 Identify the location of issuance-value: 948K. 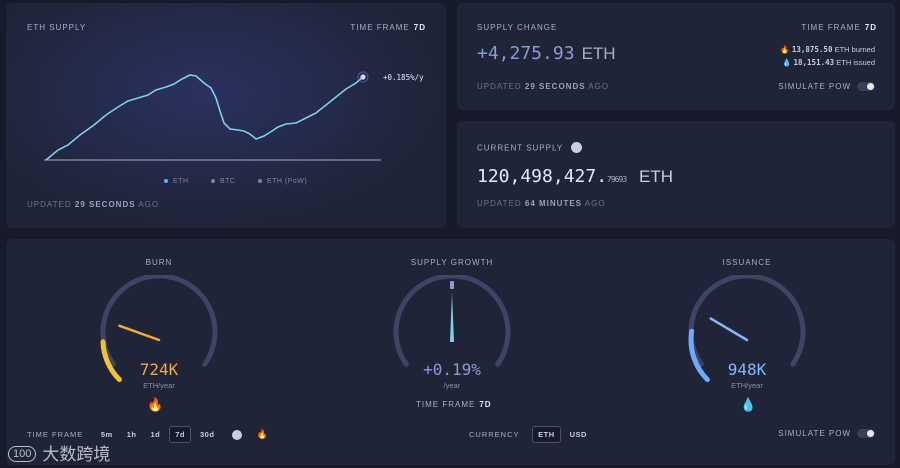
(747, 369).